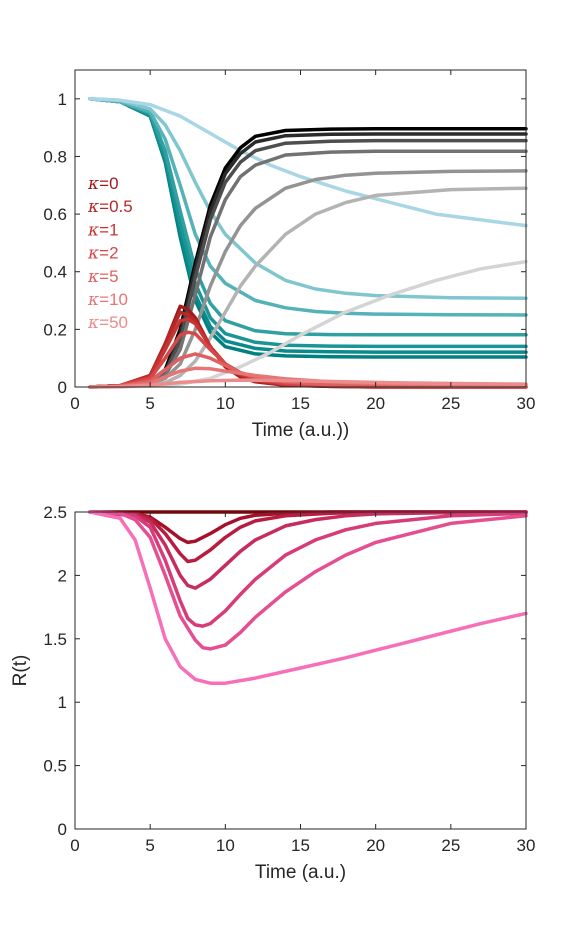 The width and height of the screenshot is (581, 933). I want to click on y-tick-label: 0.2, so click(55, 329).